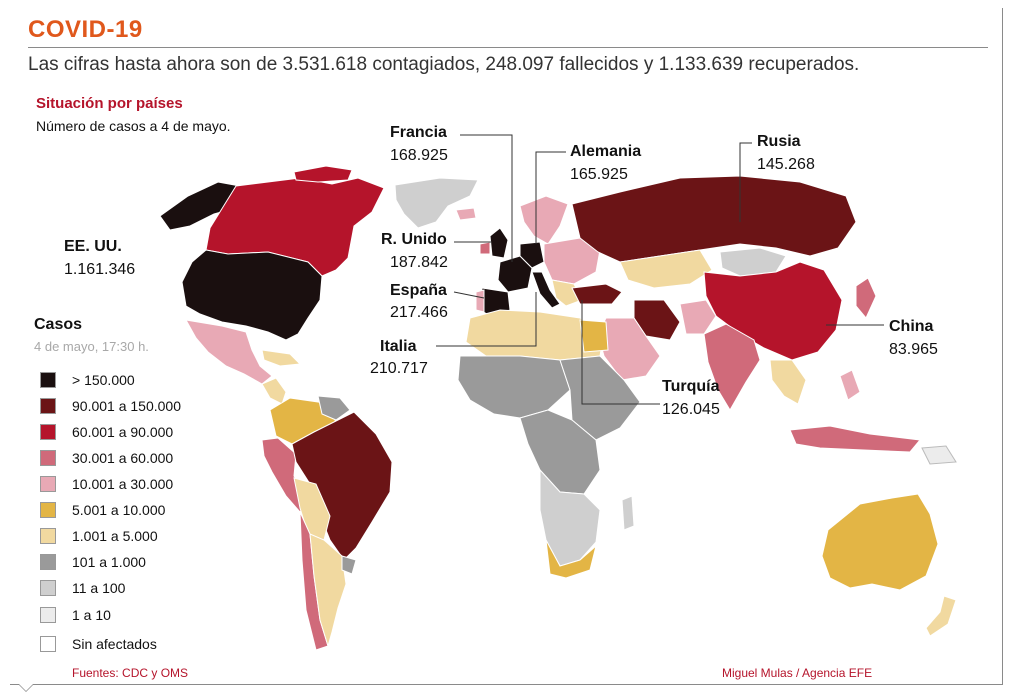  What do you see at coordinates (106, 484) in the screenshot?
I see `legend-item: 10.001 a 30.000` at bounding box center [106, 484].